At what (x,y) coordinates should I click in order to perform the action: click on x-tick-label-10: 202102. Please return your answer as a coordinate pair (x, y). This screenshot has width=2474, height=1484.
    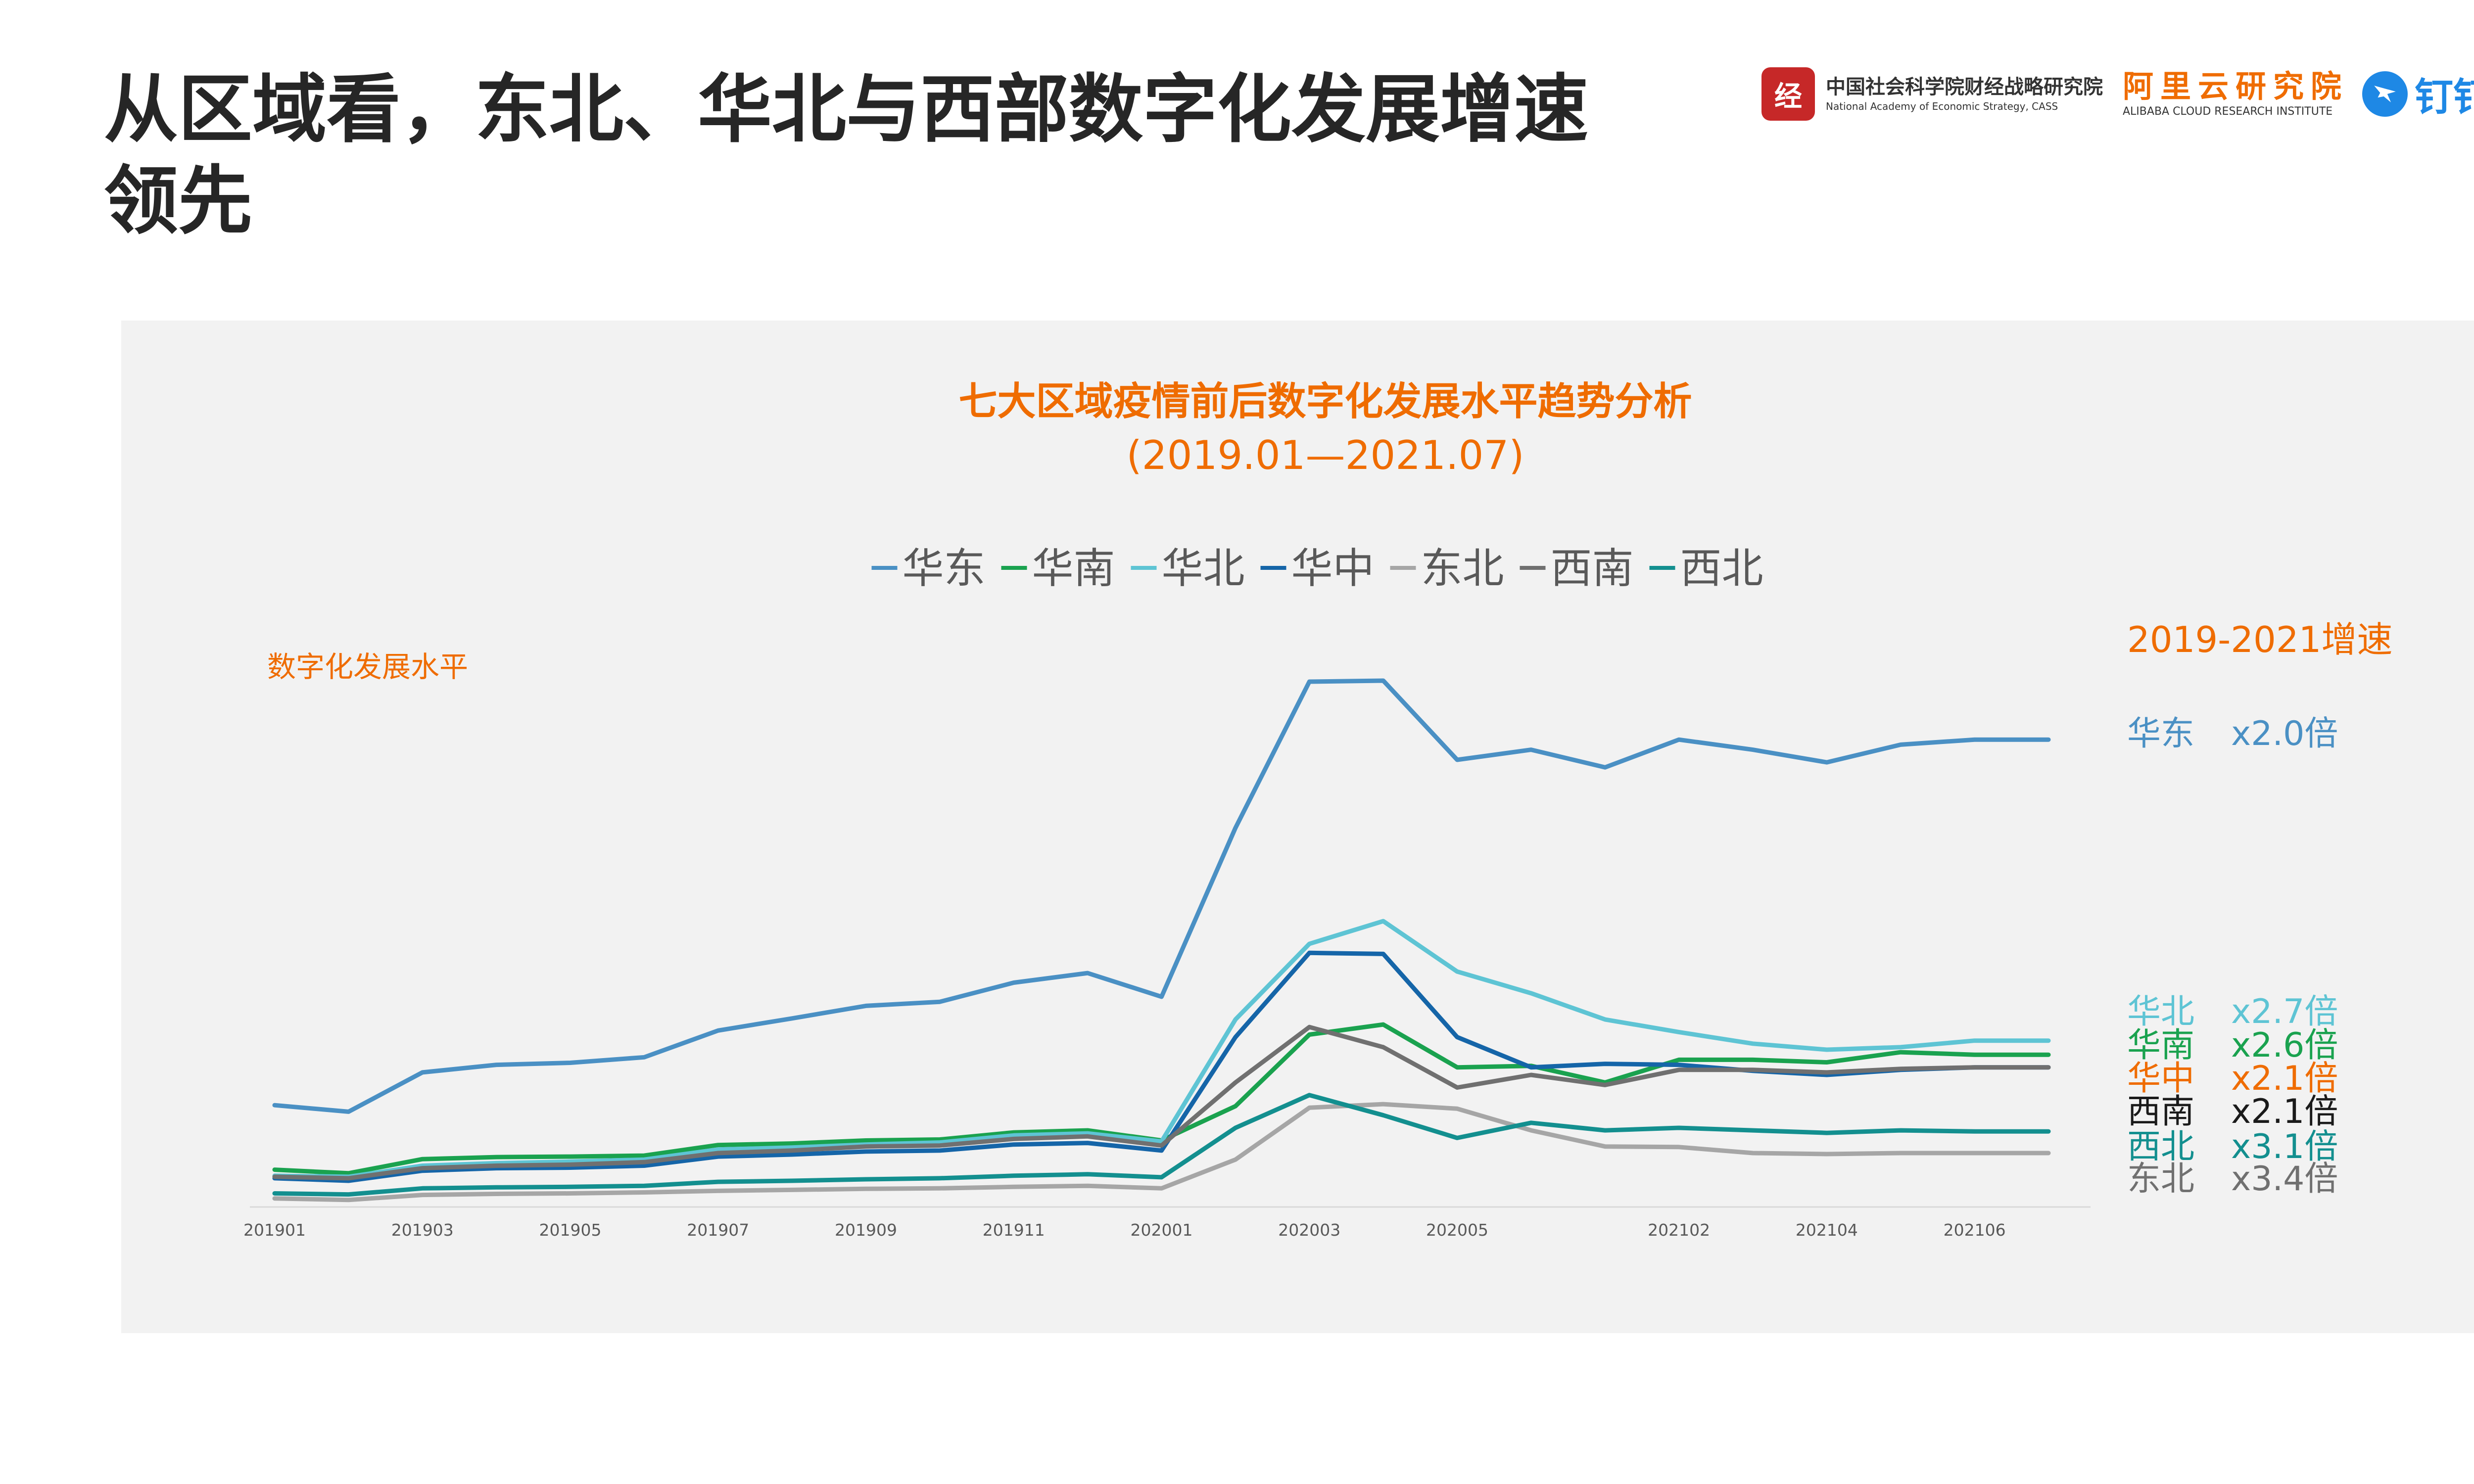
    Looking at the image, I should click on (1679, 1230).